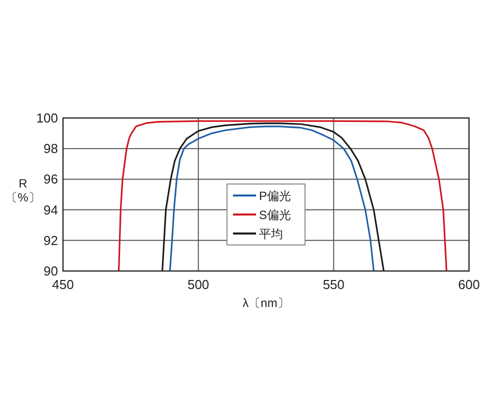 This screenshot has width=500, height=417. What do you see at coordinates (469, 284) in the screenshot?
I see `x-tick-label: 600` at bounding box center [469, 284].